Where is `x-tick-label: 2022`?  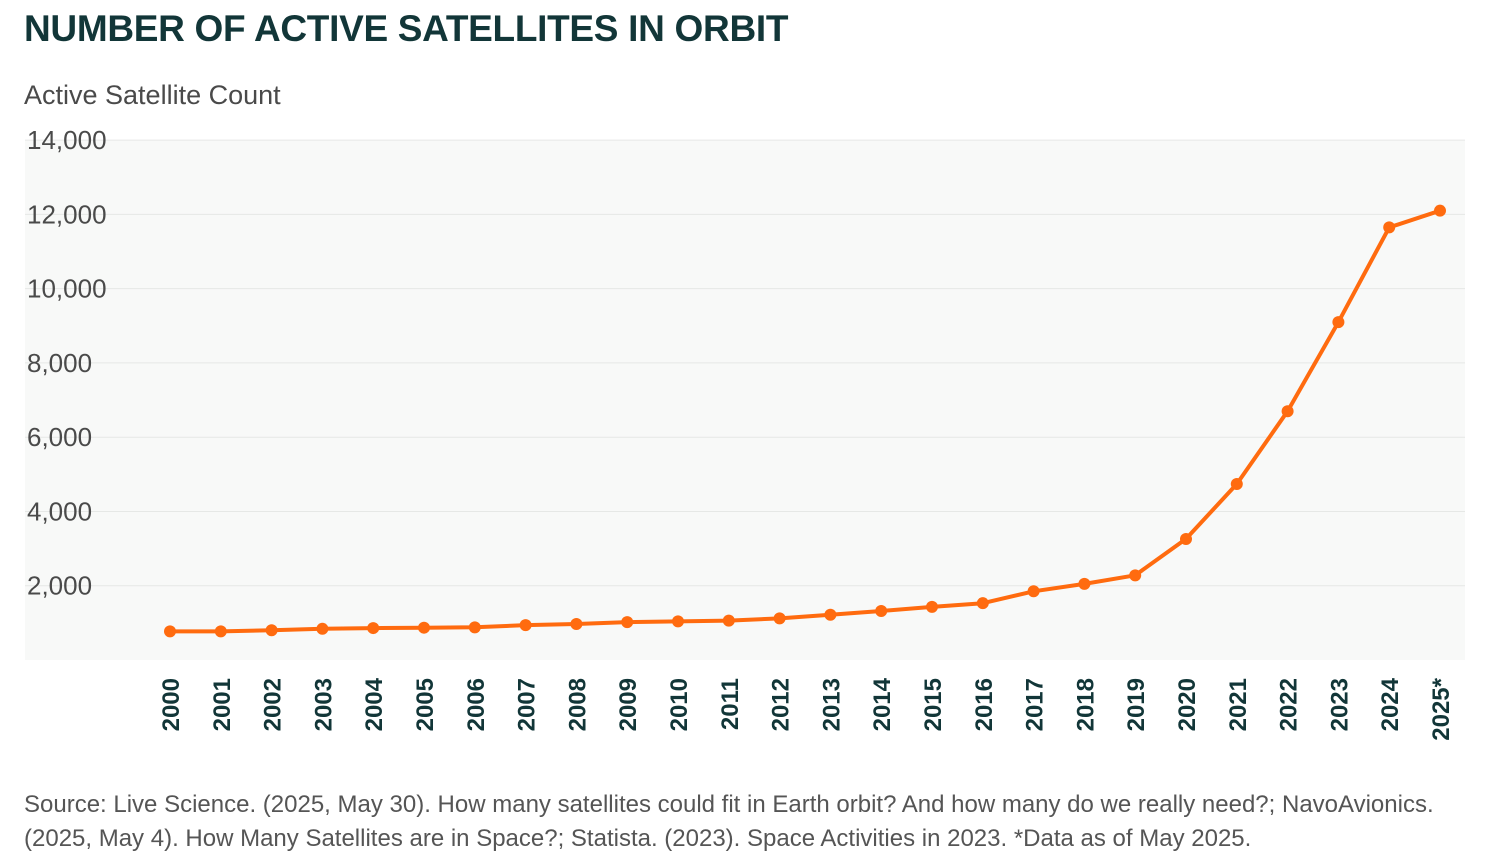 x-tick-label: 2022 is located at coordinates (1289, 704).